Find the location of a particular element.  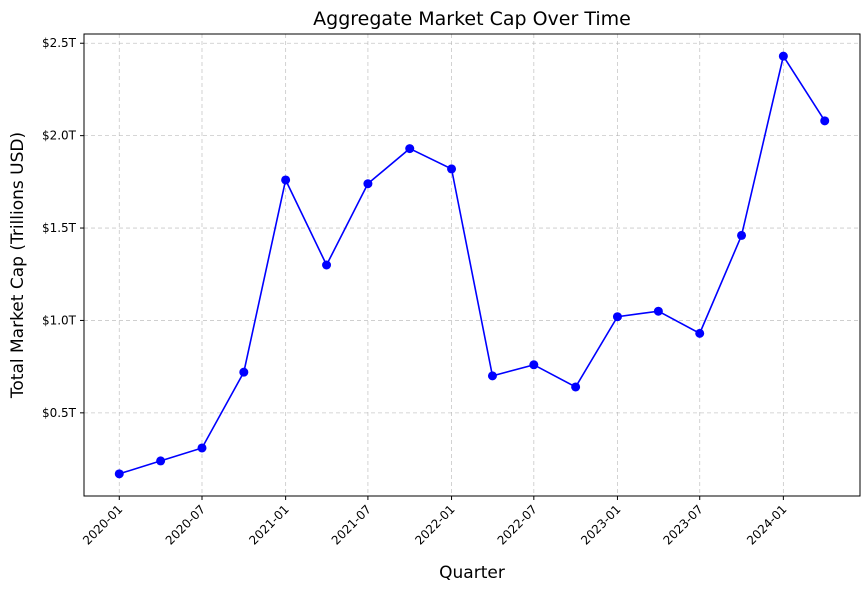

x-tick-label: 2023-01 is located at coordinates (600, 524).